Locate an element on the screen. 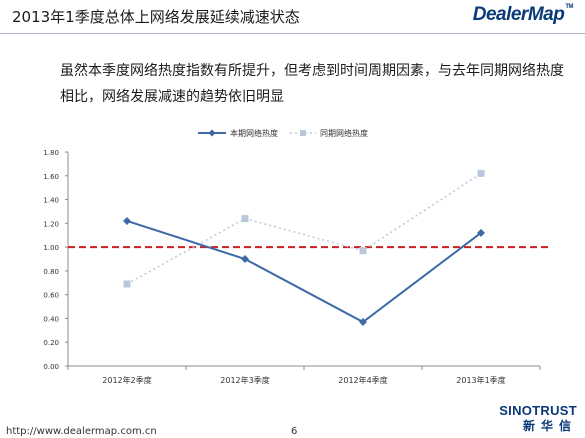  title-divider is located at coordinates (292, 33).